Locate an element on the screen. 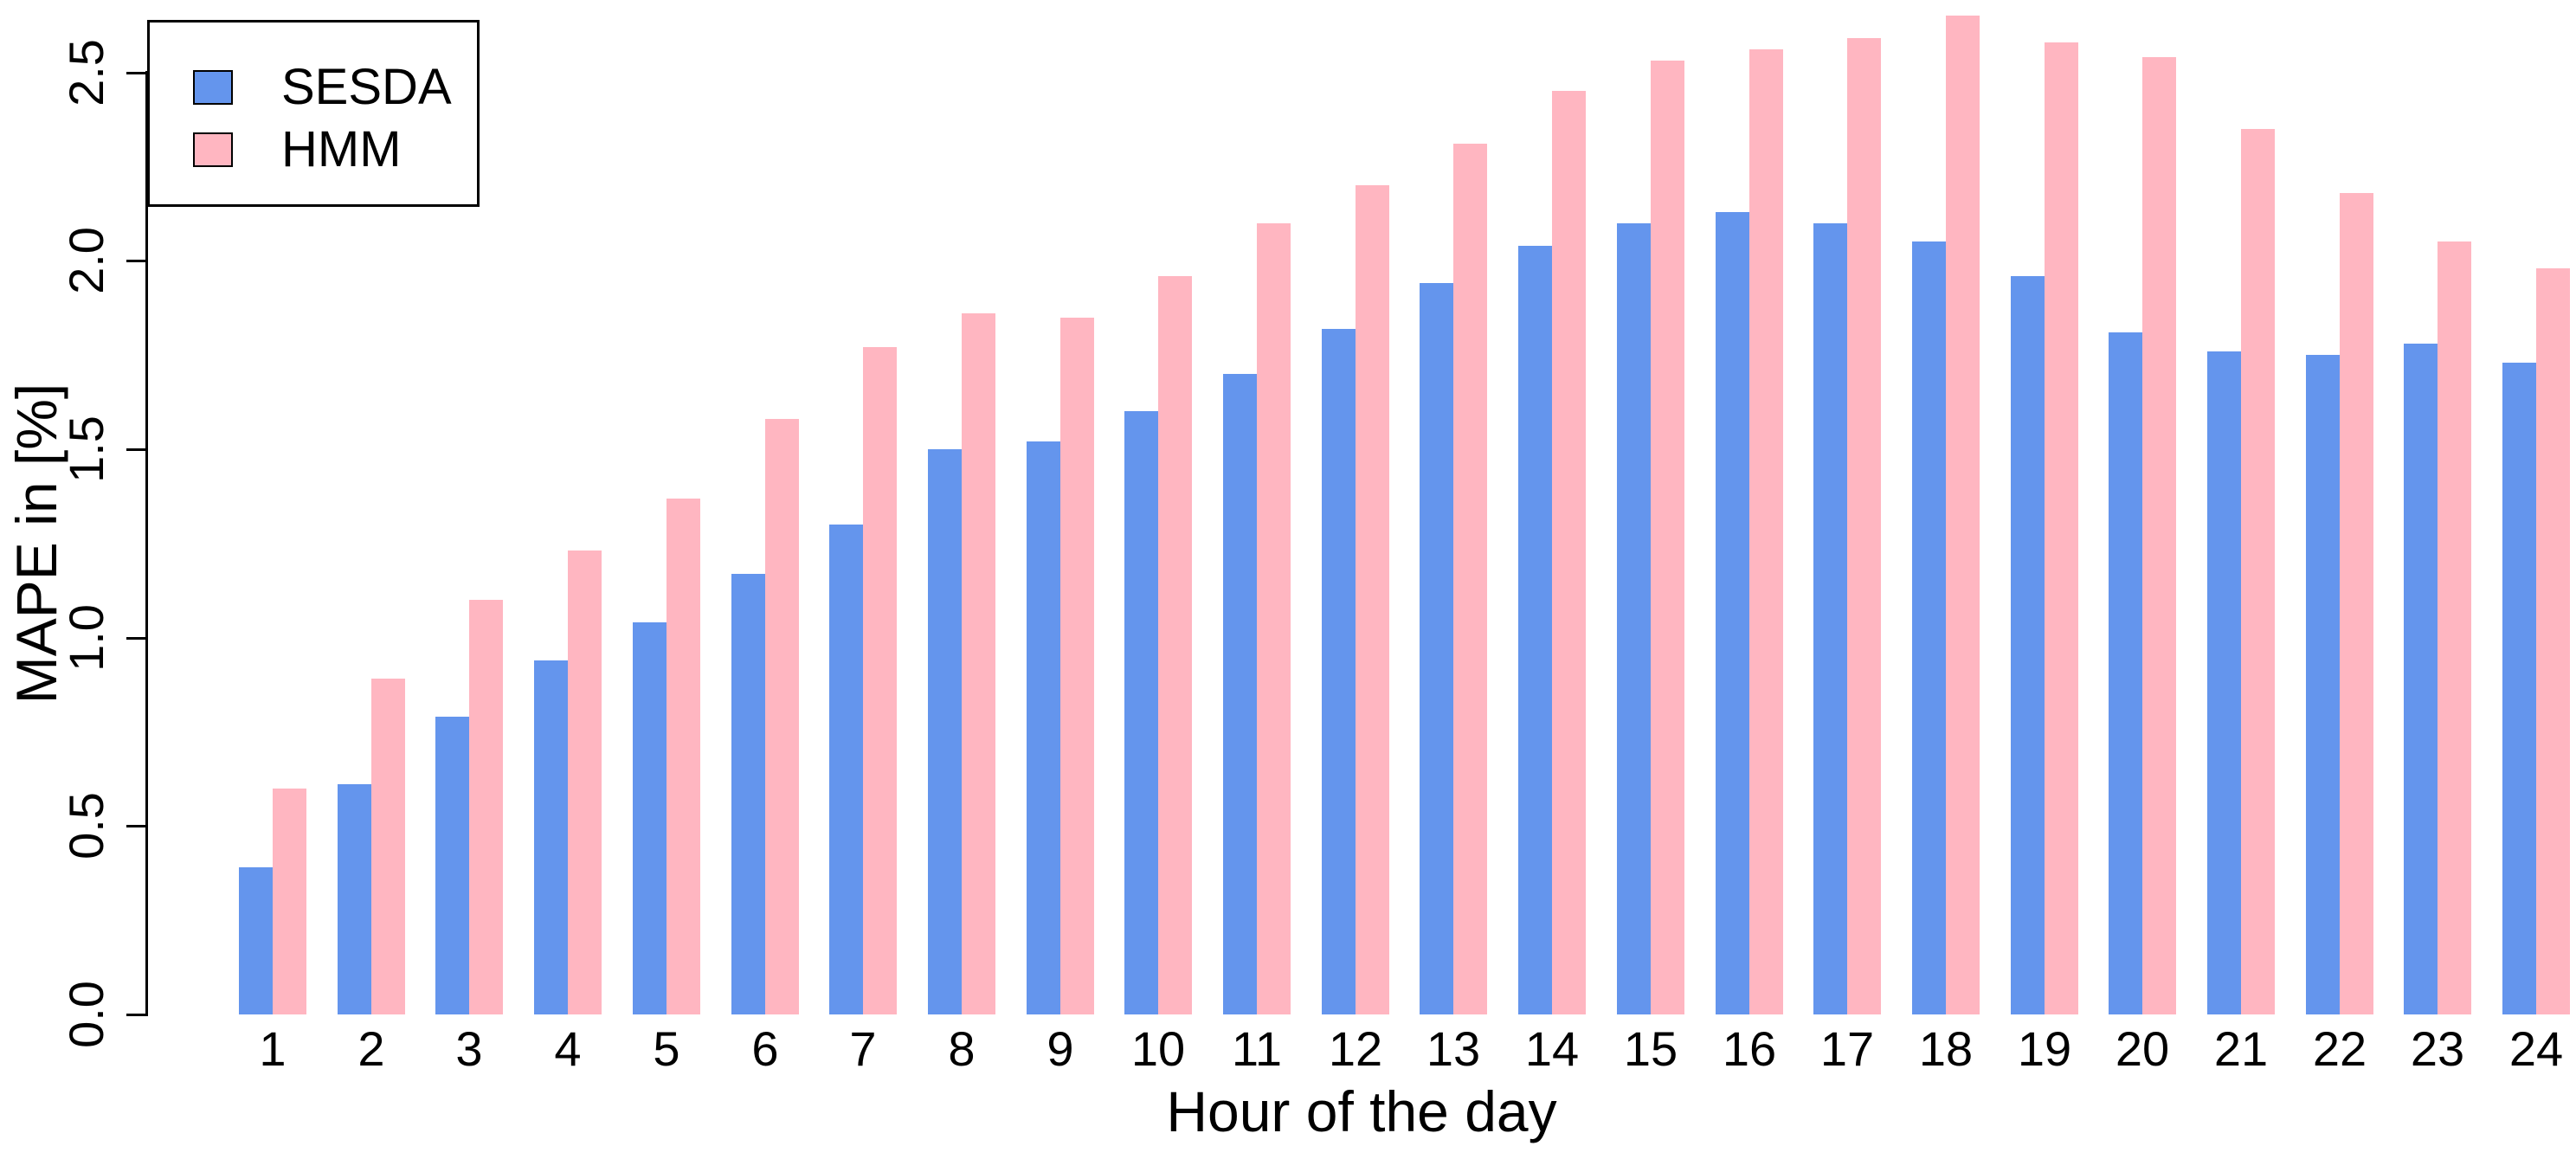  legend-label-sesda: SESDA is located at coordinates (366, 87).